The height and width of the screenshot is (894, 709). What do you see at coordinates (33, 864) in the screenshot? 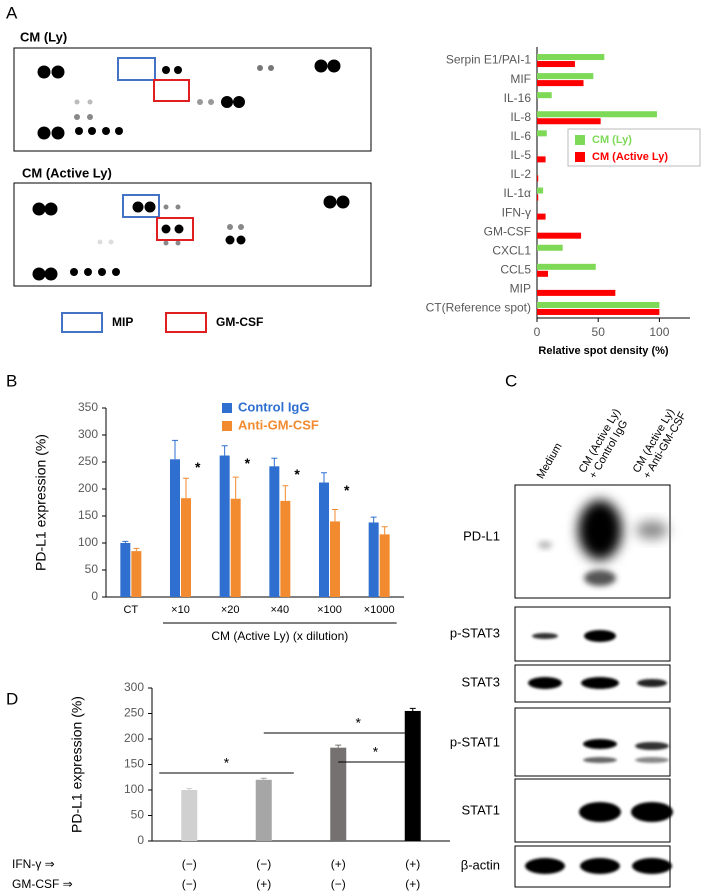
I see `condition-label: IFN-γ ⇒` at bounding box center [33, 864].